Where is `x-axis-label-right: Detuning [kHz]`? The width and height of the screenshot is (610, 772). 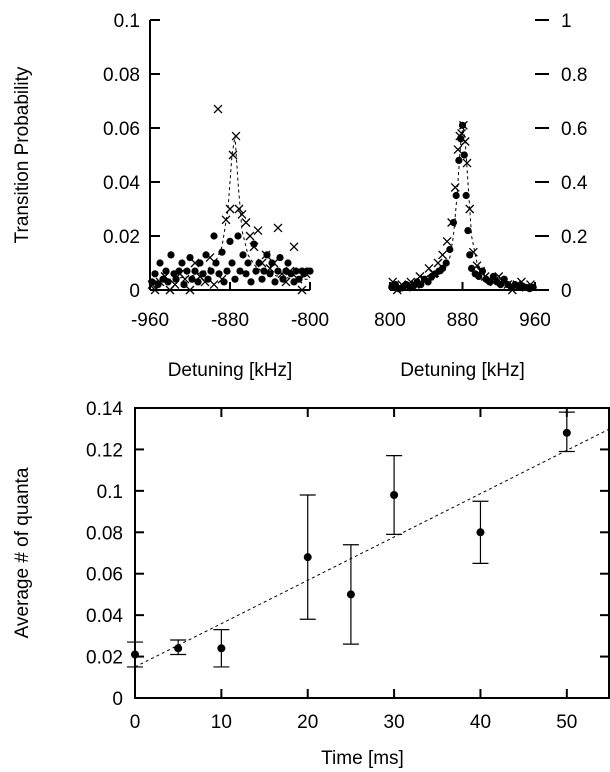 x-axis-label-right: Detuning [kHz] is located at coordinates (462, 370).